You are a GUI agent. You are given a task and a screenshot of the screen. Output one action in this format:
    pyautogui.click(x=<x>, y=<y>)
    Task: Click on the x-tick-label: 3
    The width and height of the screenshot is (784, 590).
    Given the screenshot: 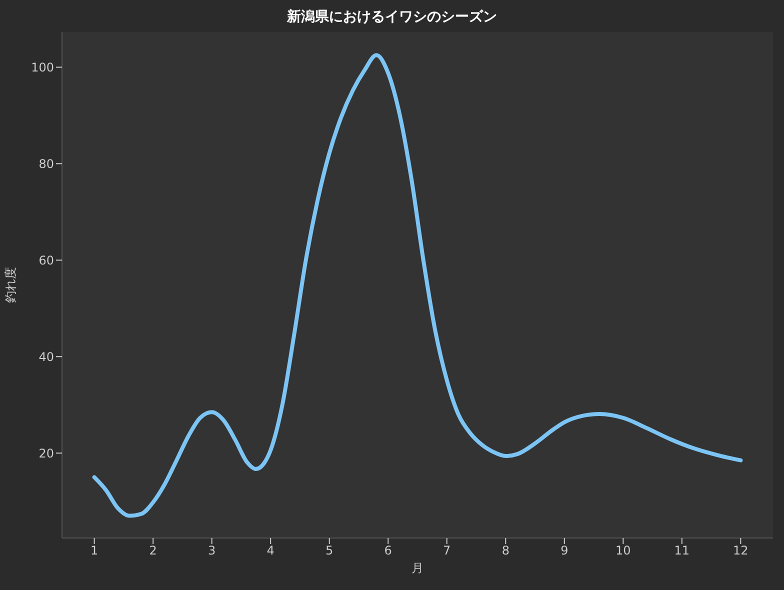 What is the action you would take?
    pyautogui.click(x=212, y=551)
    